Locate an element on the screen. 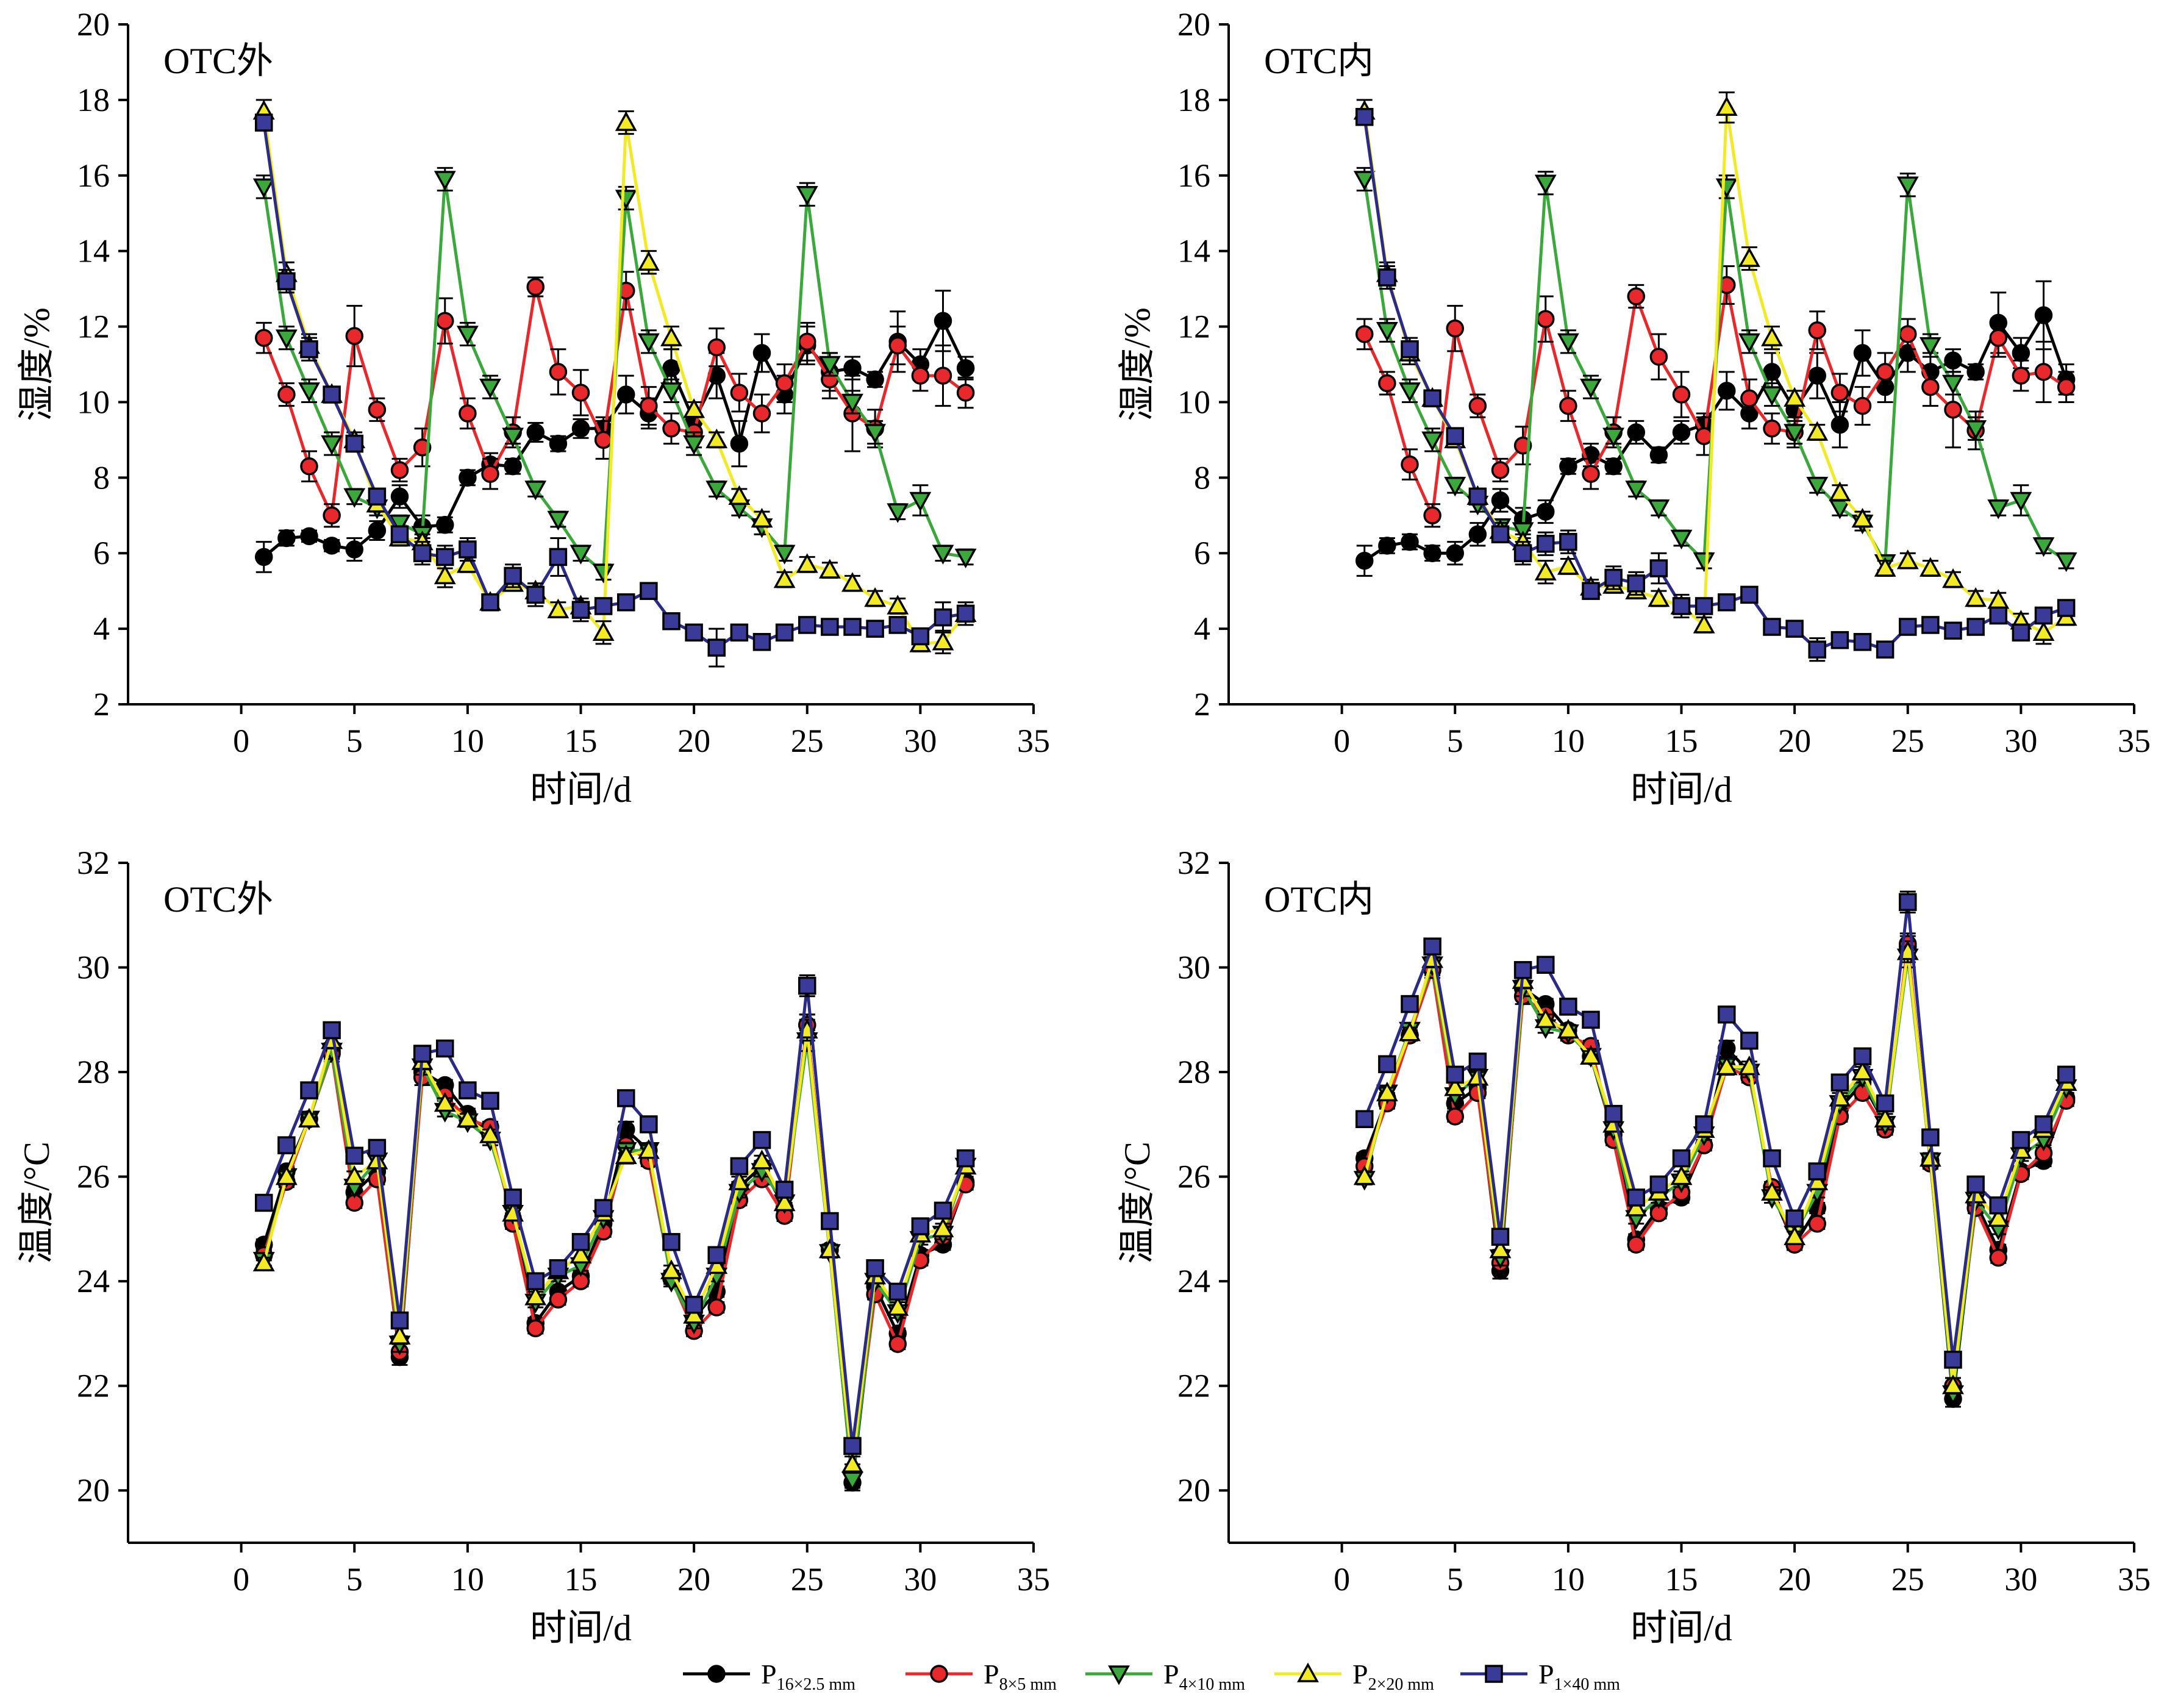  y-tick-label: 16 is located at coordinates (93, 176).